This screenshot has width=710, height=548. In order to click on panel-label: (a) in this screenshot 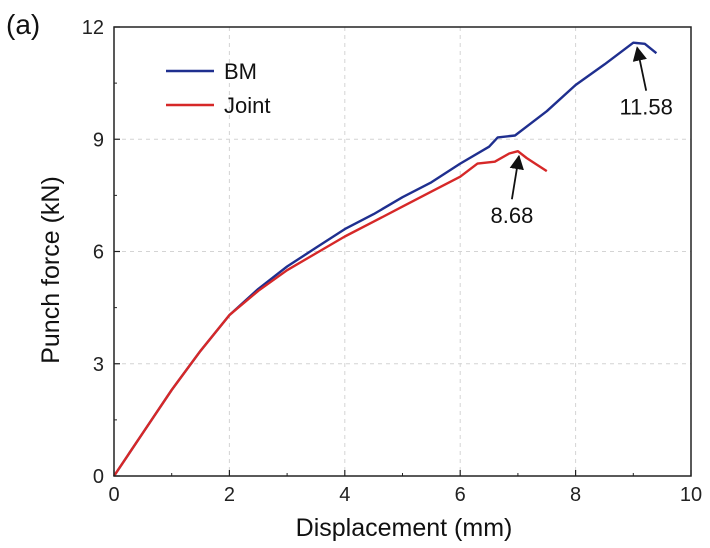, I will do `click(23, 24)`.